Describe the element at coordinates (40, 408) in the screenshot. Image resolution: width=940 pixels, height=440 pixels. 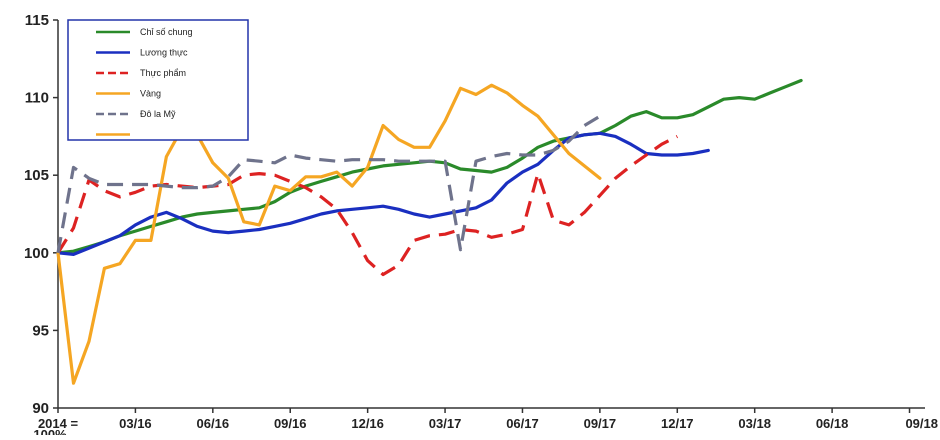
I see `y-tick-label: 90` at that location.